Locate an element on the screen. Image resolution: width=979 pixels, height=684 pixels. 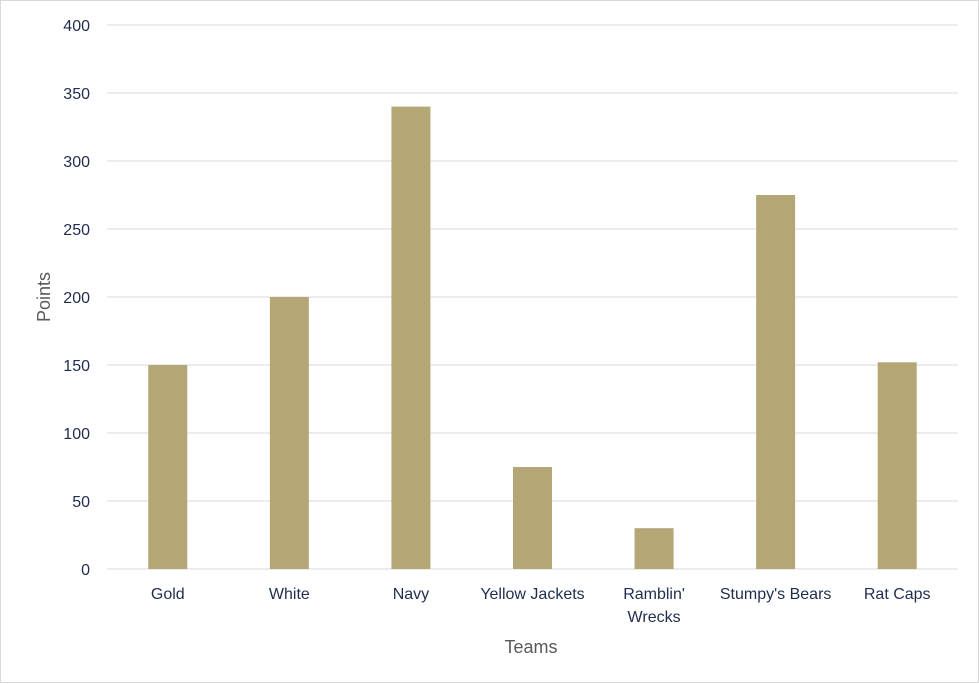
x-tick-label: Stumpy's Bears is located at coordinates (776, 594).